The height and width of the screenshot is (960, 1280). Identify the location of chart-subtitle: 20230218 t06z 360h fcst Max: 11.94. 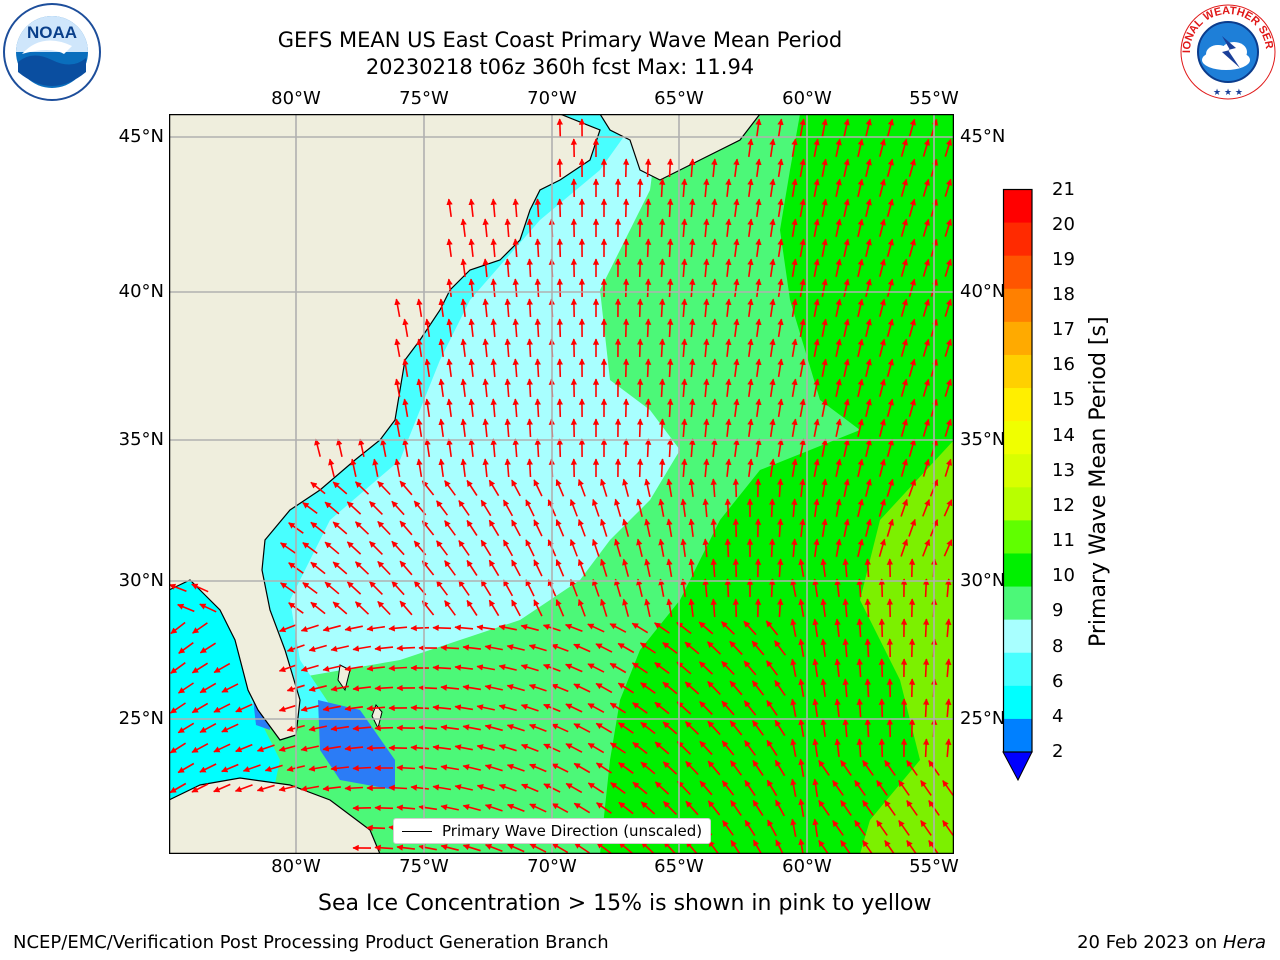
(560, 67).